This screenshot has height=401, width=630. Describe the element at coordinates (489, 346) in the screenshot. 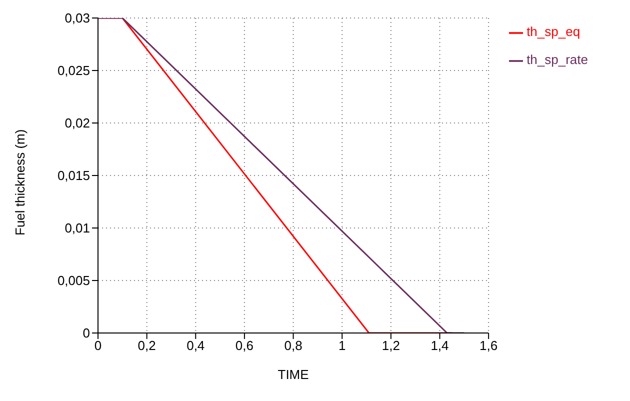

I see `x-tick-label: 1,6` at that location.